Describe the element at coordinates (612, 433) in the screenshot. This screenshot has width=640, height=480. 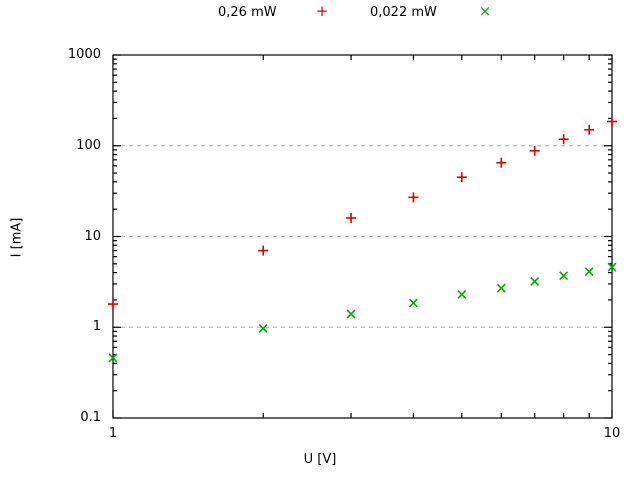
I see `x-tick-label: 10` at that location.